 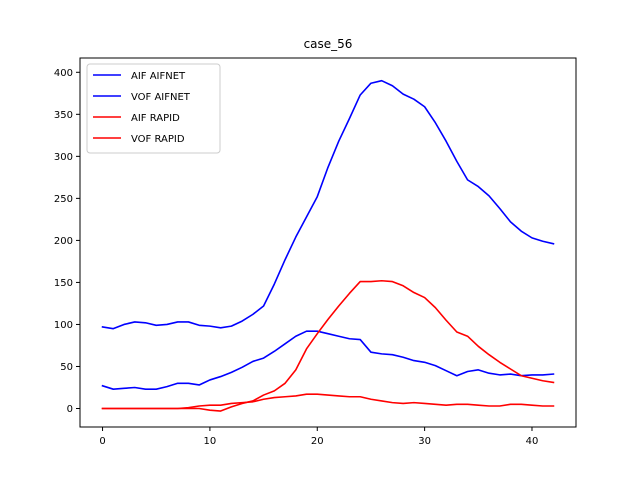 I want to click on y-tick-label: 300, so click(x=63, y=157).